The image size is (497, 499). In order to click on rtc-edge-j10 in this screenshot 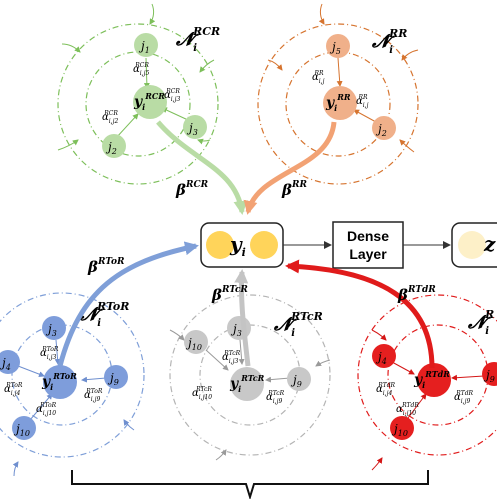, I will do `click(217, 360)`.